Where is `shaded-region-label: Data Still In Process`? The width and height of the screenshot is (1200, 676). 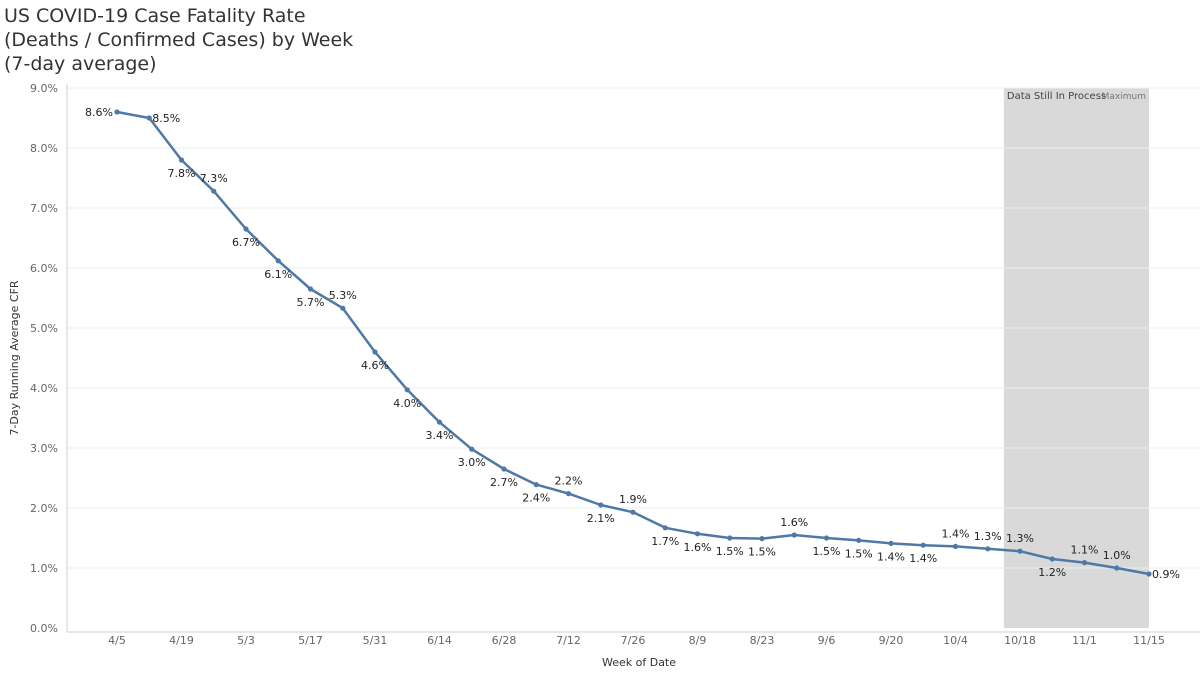
shaded-region-label: Data Still In Process is located at coordinates (1056, 96).